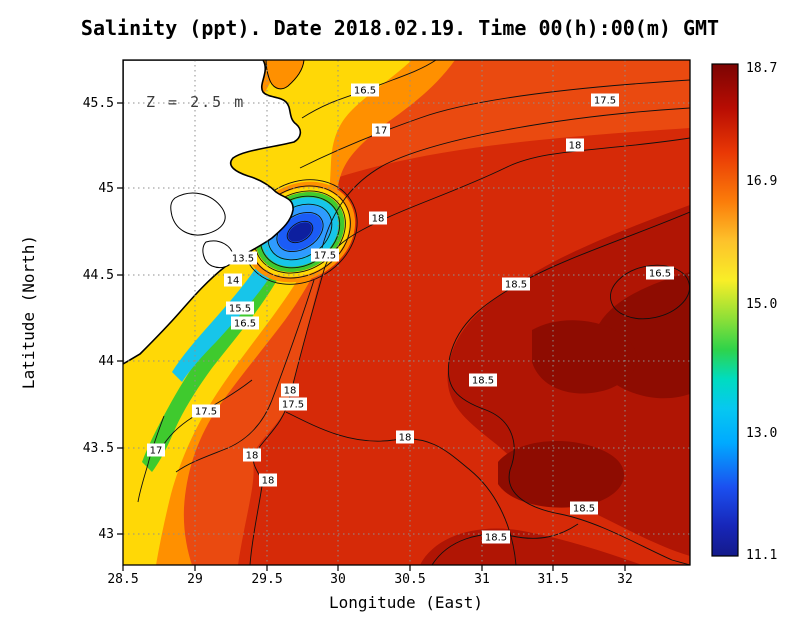 This screenshot has height=618, width=800. I want to click on x-tick-marks, so click(374, 568).